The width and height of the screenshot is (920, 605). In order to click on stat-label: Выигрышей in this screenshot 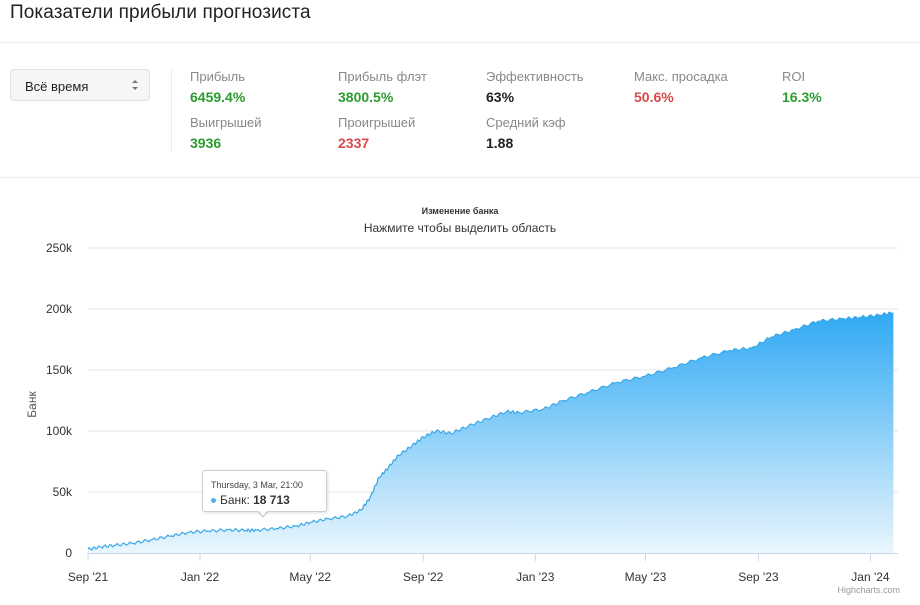, I will do `click(226, 122)`.